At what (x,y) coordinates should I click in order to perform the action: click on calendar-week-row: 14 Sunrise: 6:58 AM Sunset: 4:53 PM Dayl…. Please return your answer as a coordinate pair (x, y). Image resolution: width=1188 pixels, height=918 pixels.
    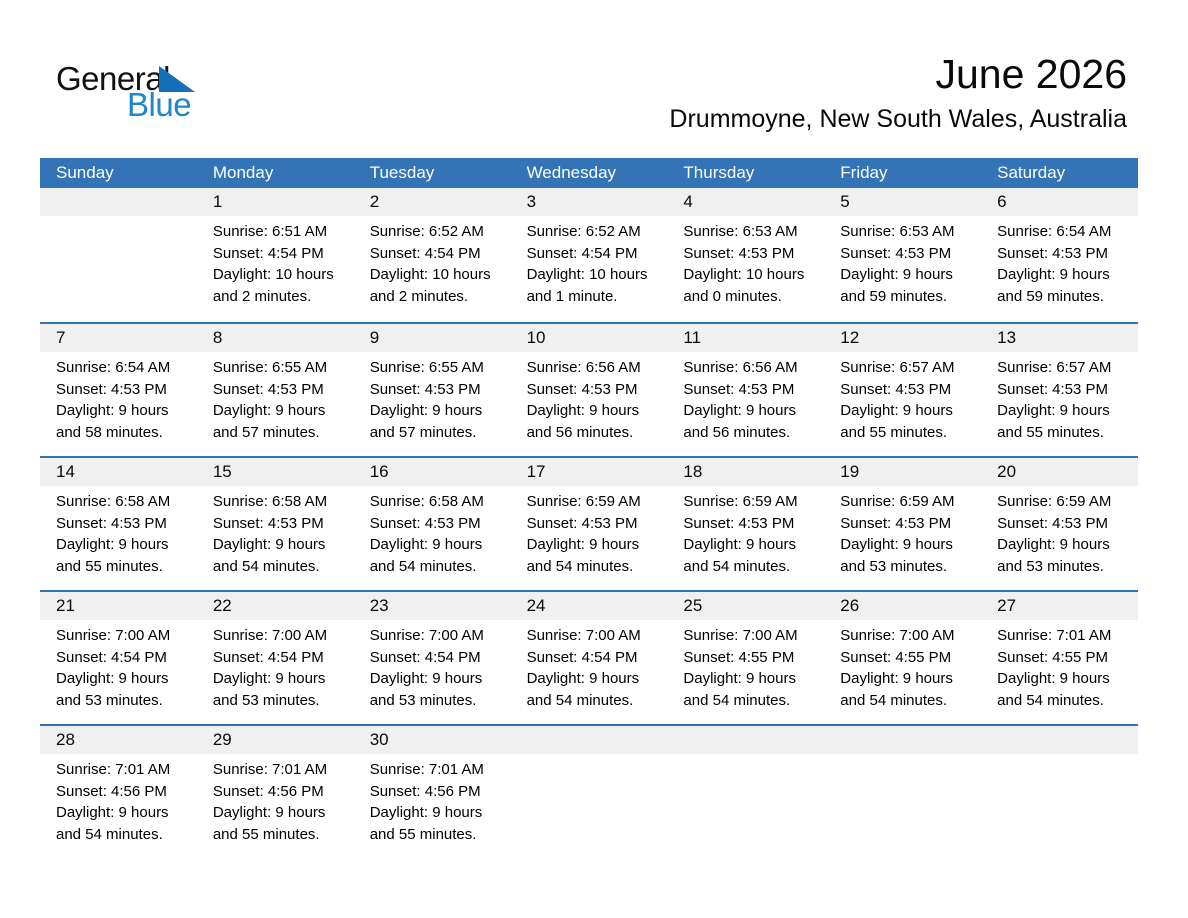
    Looking at the image, I should click on (589, 523).